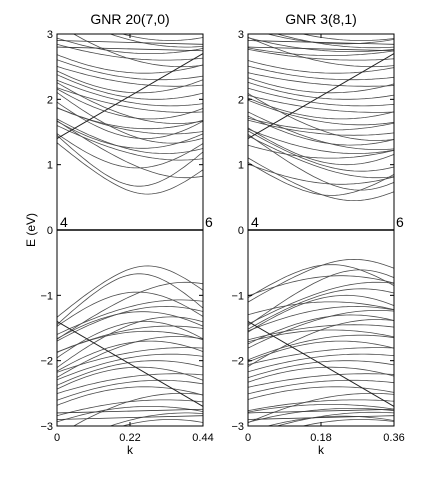  Describe the element at coordinates (400, 222) in the screenshot. I see `band-annotation: 6` at that location.